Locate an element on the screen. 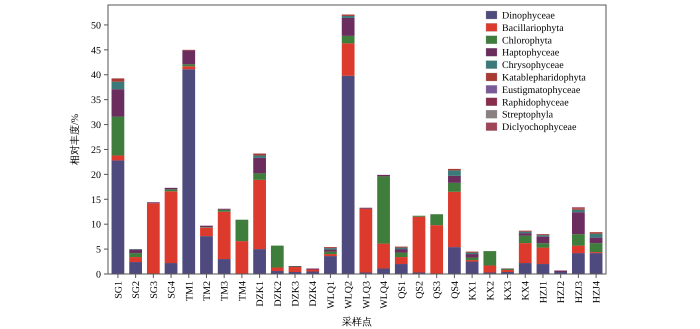 Image resolution: width=700 pixels, height=329 pixels. x-tick-label: SG1 is located at coordinates (118, 290).